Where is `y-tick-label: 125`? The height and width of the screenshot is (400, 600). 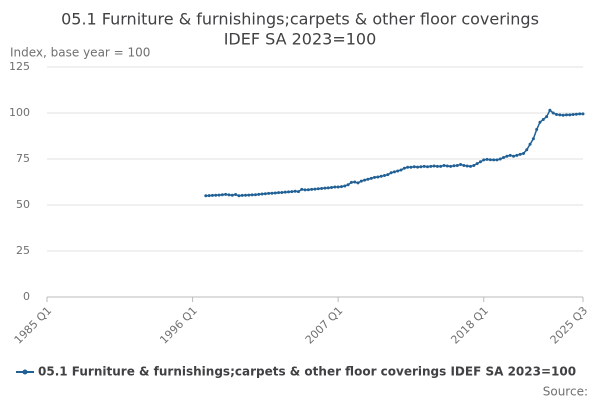 y-tick-label: 125 is located at coordinates (19, 66).